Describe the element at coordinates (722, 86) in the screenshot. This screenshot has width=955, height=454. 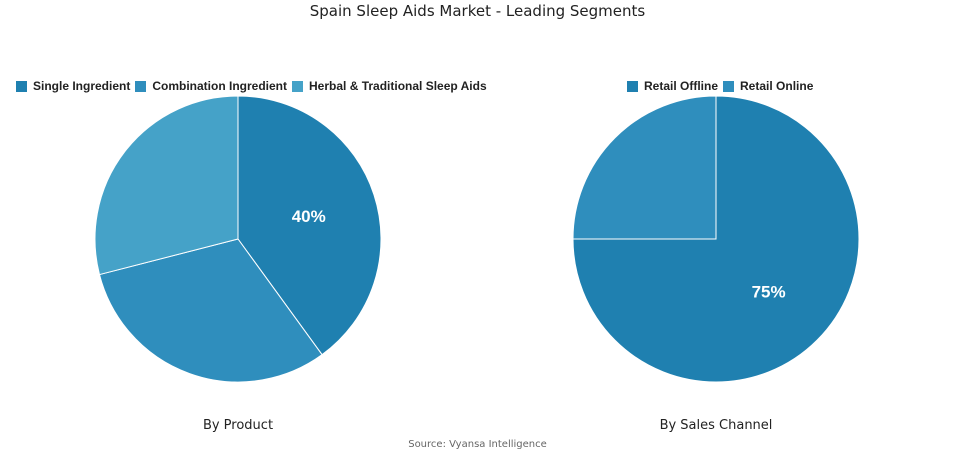
I see `legend-by-sales-channel: Retail Offline Retail Online` at that location.